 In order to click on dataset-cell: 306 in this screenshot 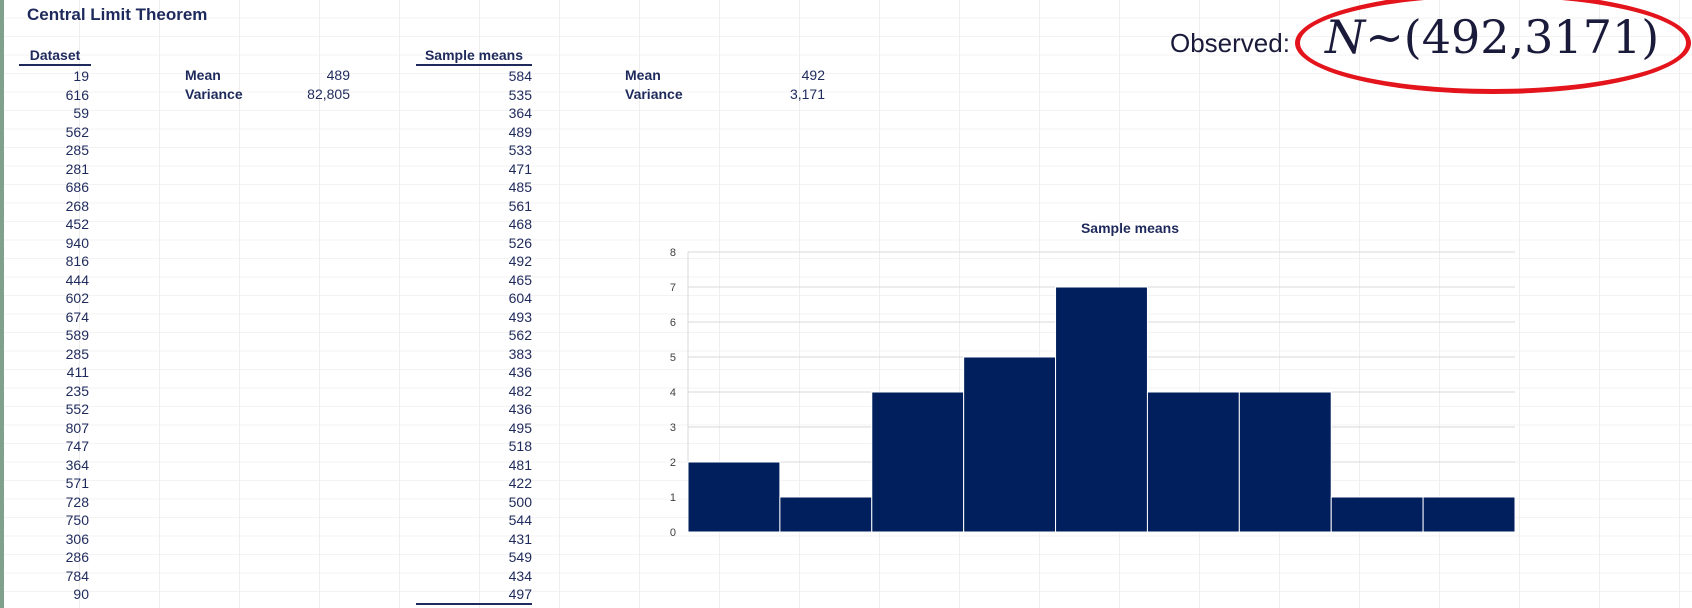, I will do `click(77, 538)`.